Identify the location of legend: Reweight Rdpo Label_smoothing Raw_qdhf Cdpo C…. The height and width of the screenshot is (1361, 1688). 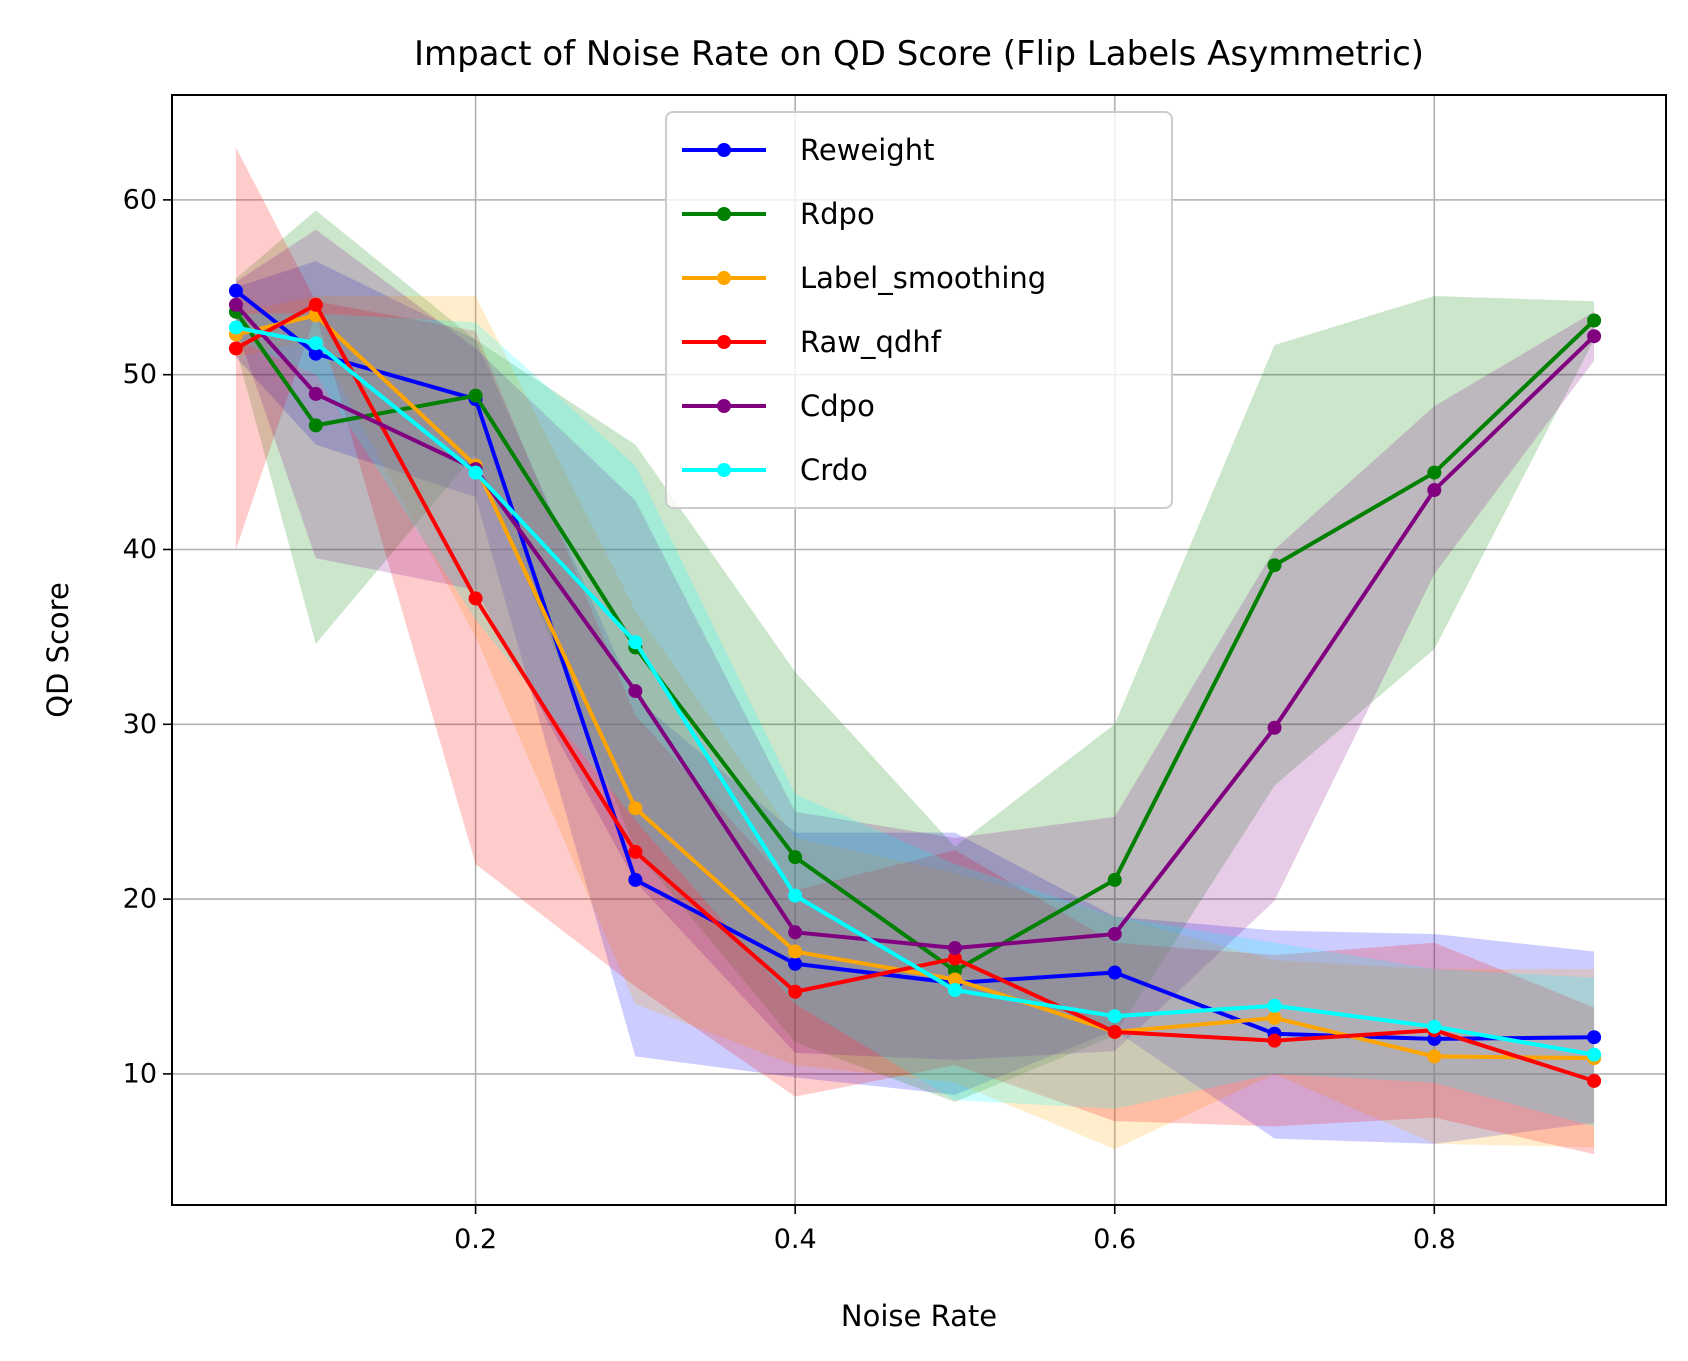
(919, 310).